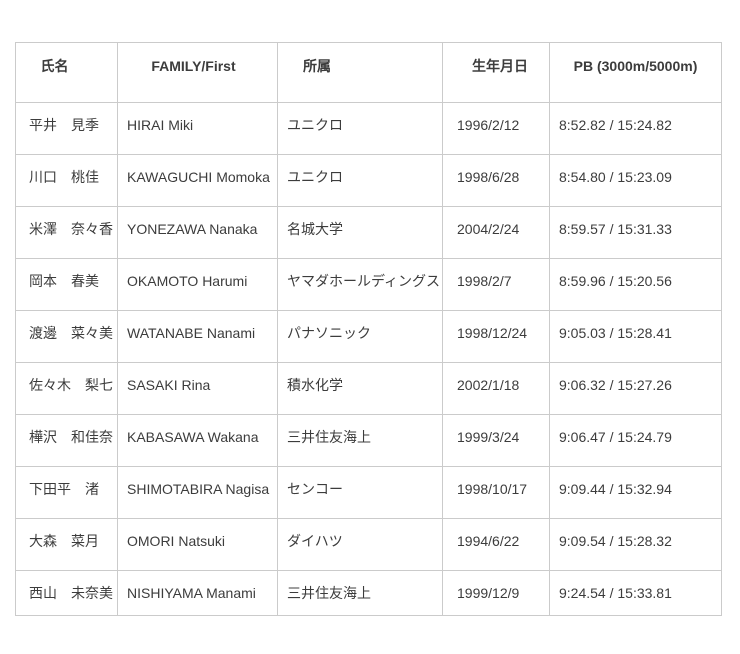 This screenshot has width=740, height=654. What do you see at coordinates (66, 388) in the screenshot?
I see `cell-name: 佐々木 梨七` at bounding box center [66, 388].